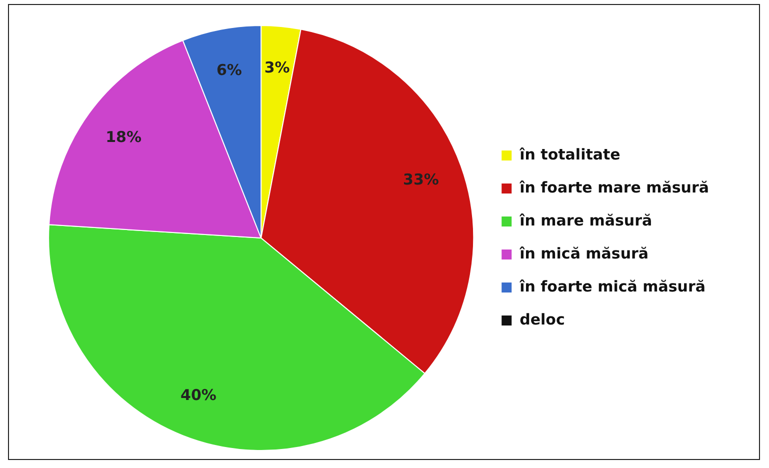  What do you see at coordinates (583, 253) in the screenshot?
I see `legend-label: în mică măsură` at bounding box center [583, 253].